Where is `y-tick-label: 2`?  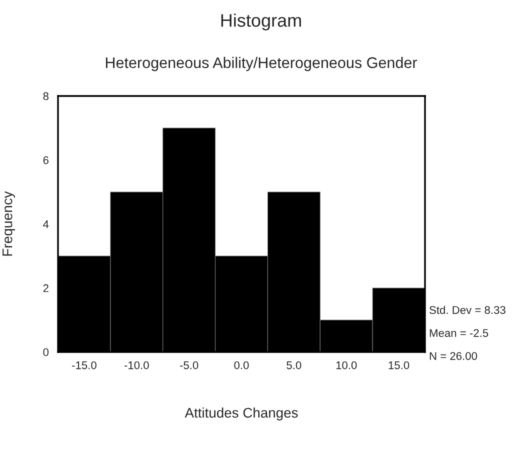 y-tick-label: 2 is located at coordinates (45, 288).